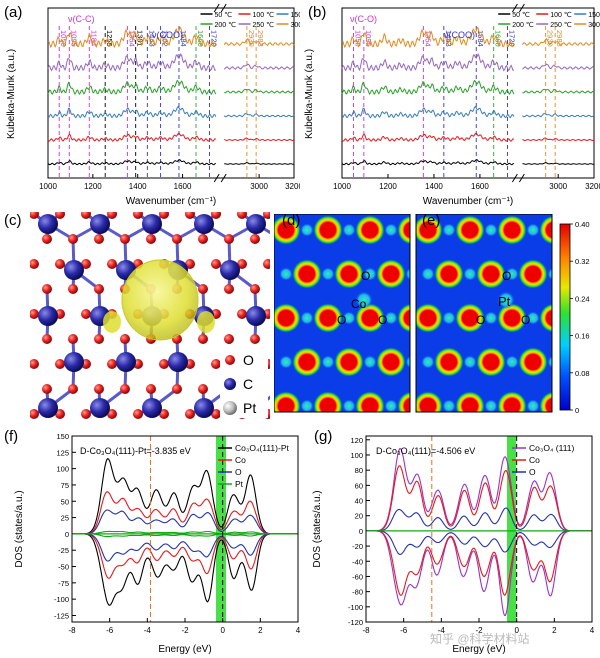  I want to click on dos-curves-g, so click(479, 532).